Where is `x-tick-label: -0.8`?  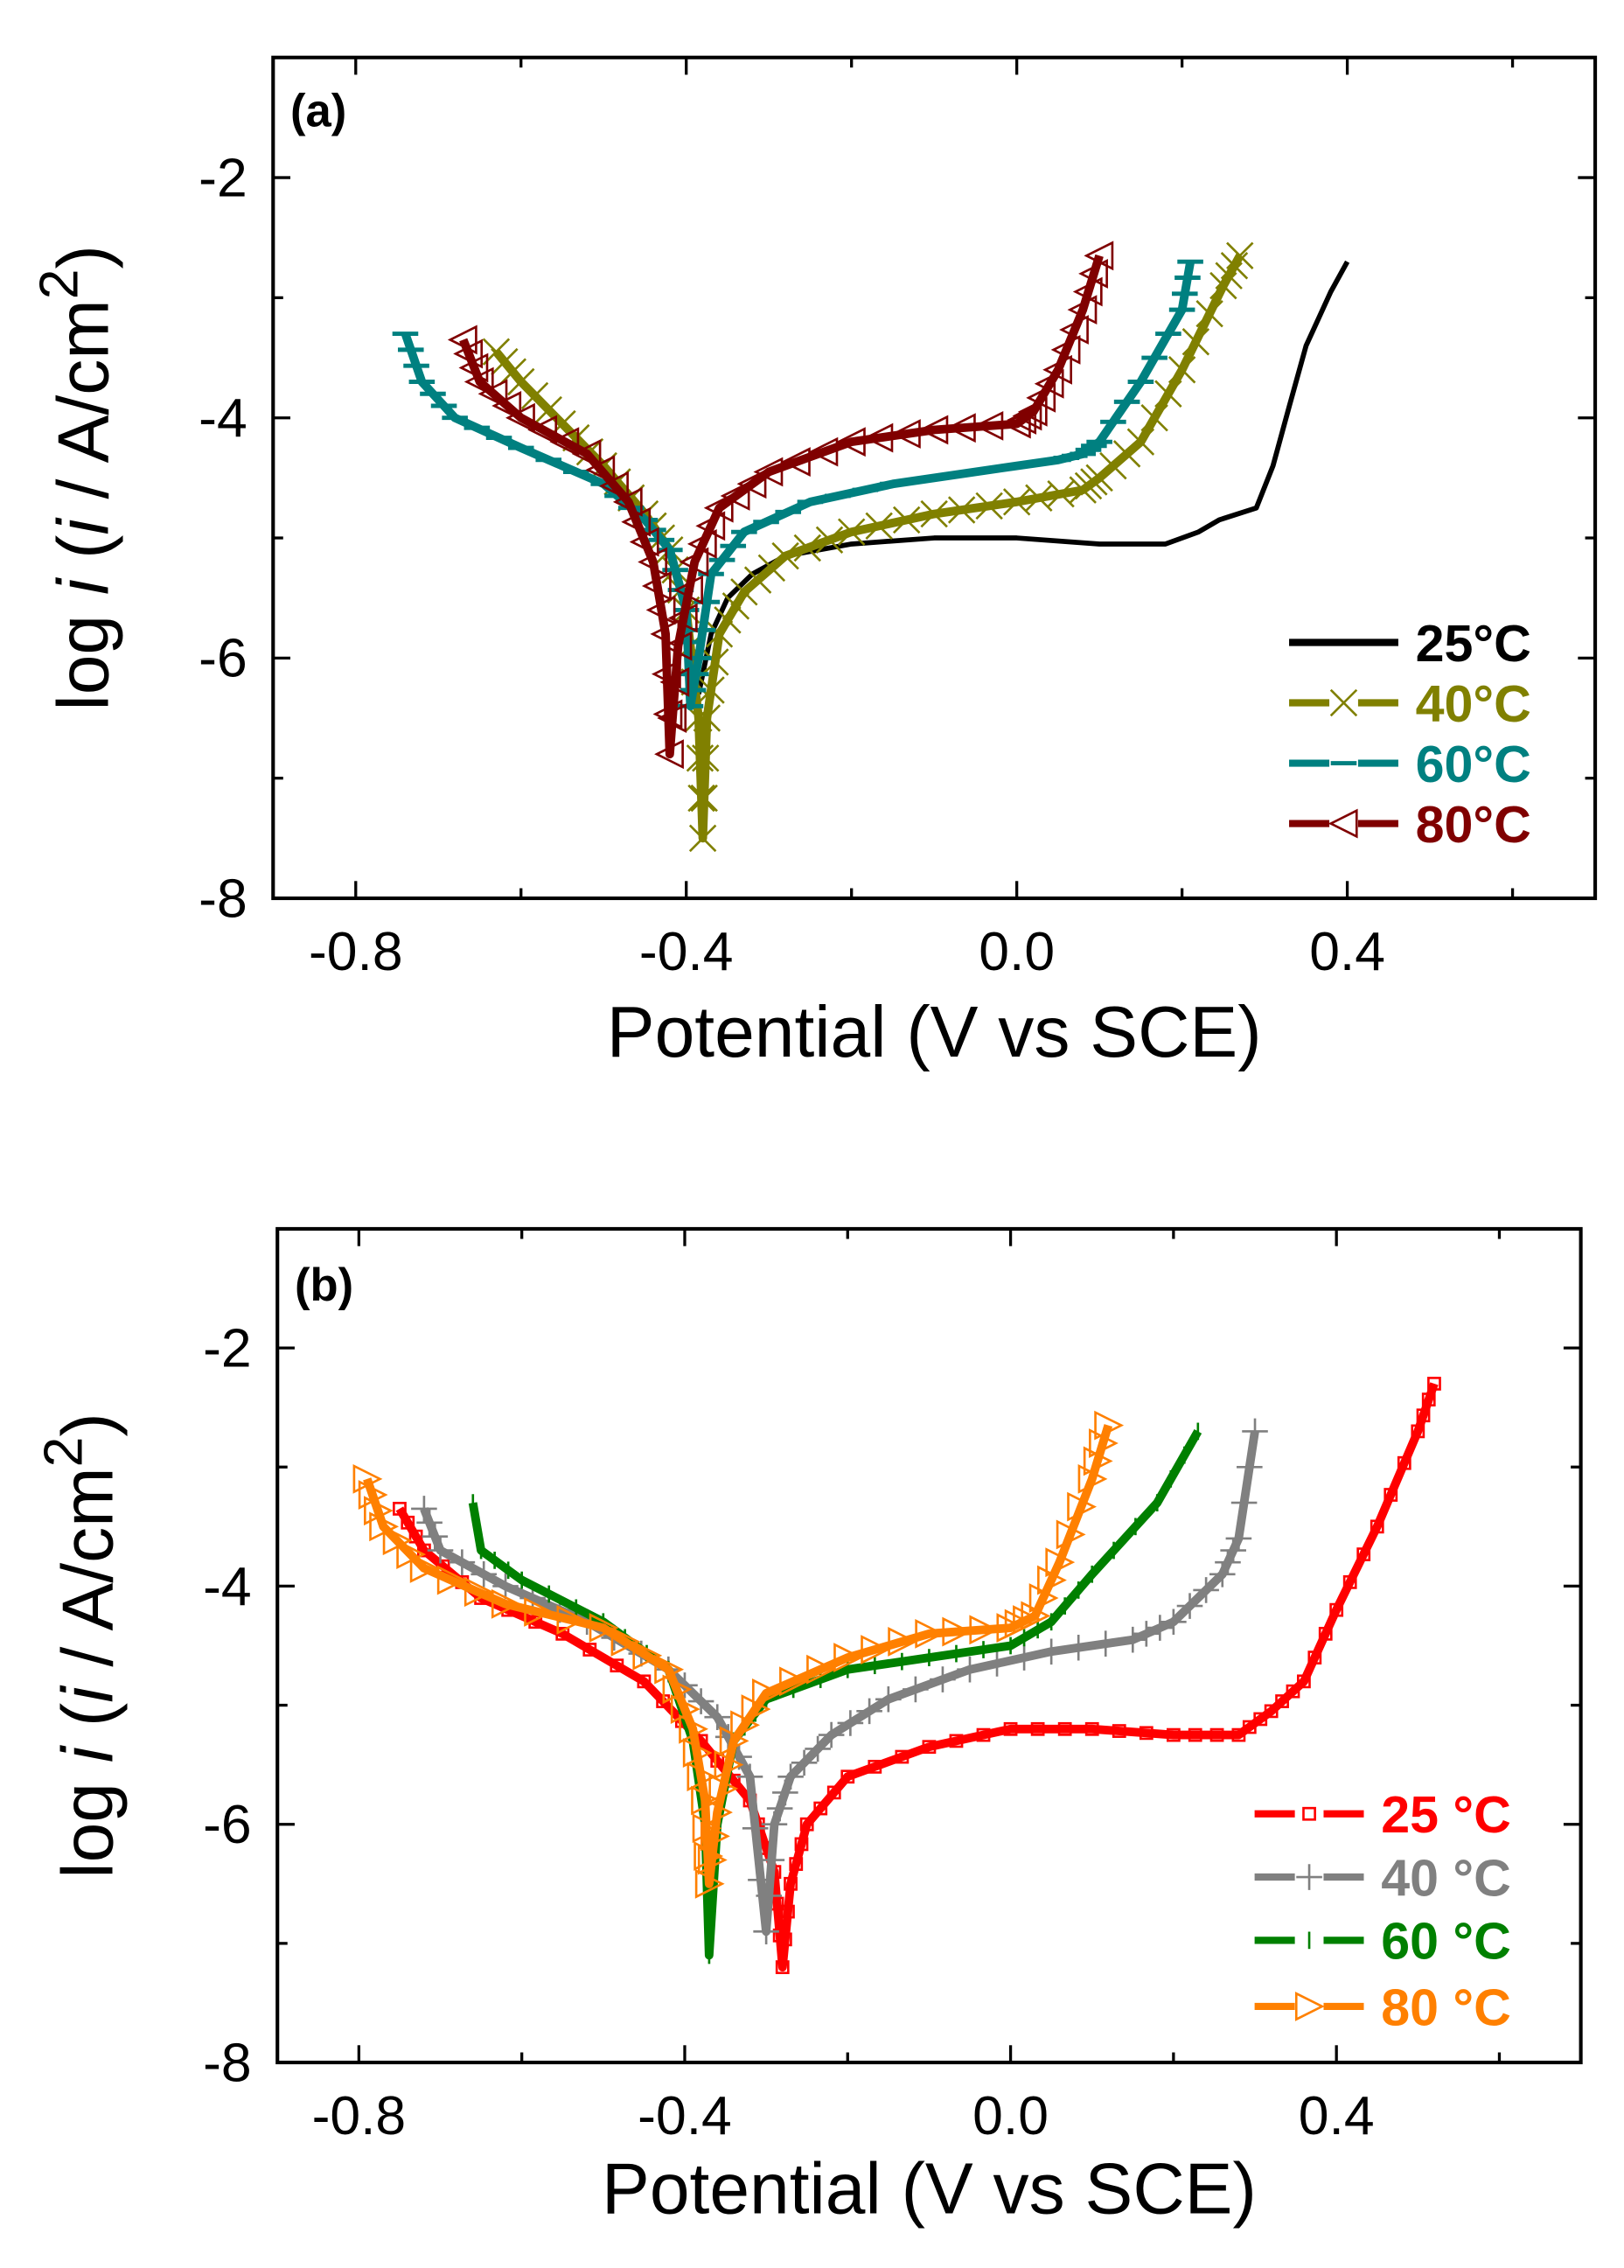 x-tick-label: -0.8 is located at coordinates (359, 2115).